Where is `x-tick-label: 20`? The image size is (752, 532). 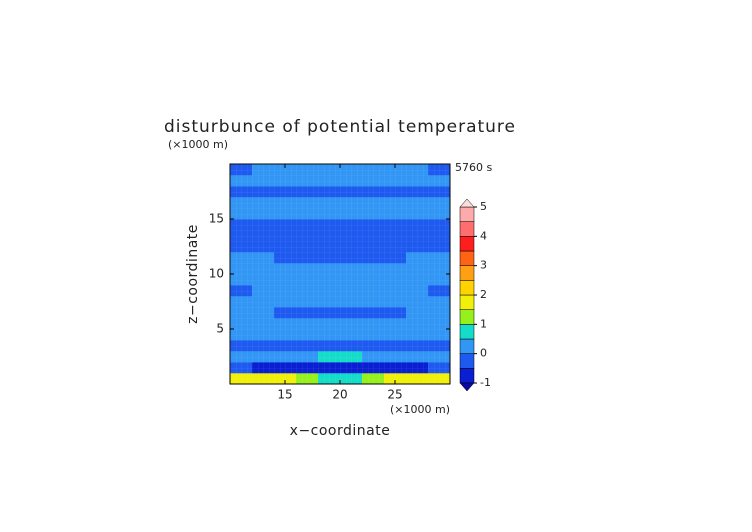 x-tick-label: 20 is located at coordinates (339, 395).